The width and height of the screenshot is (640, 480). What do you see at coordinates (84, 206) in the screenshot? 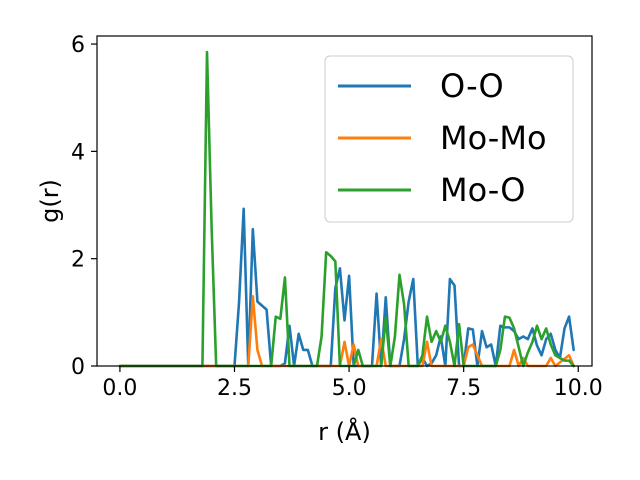
I see `y-axis: 0 2 4 6` at bounding box center [84, 206].